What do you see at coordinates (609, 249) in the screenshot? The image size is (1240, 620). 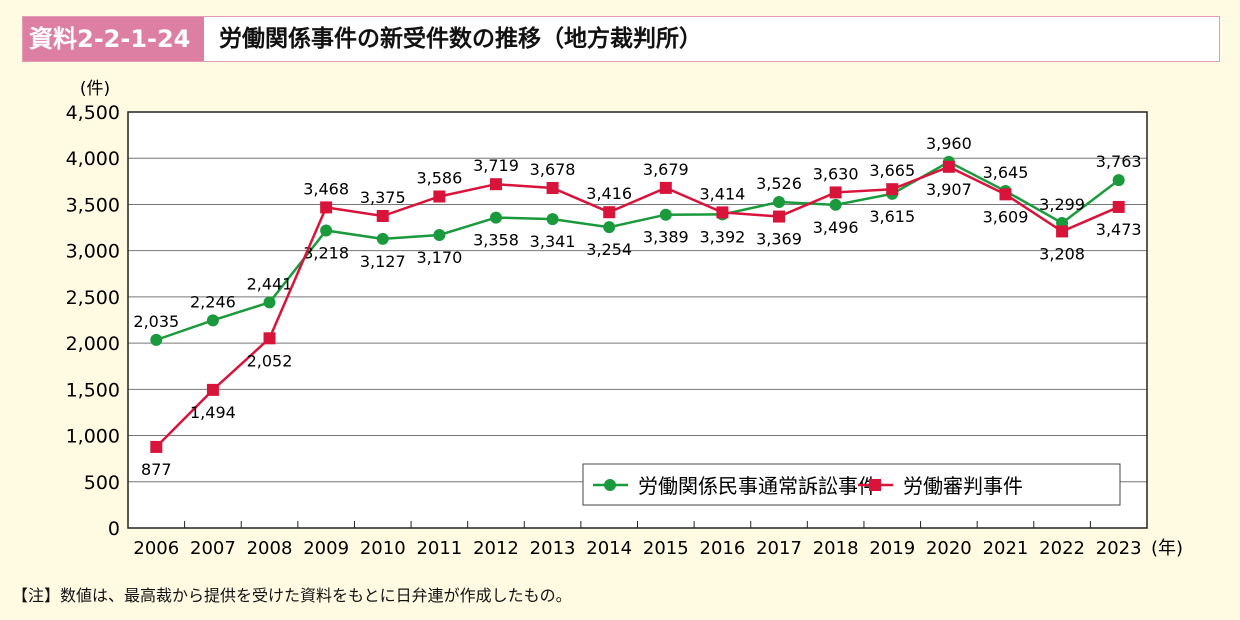 I see `data-label: 3,254` at bounding box center [609, 249].